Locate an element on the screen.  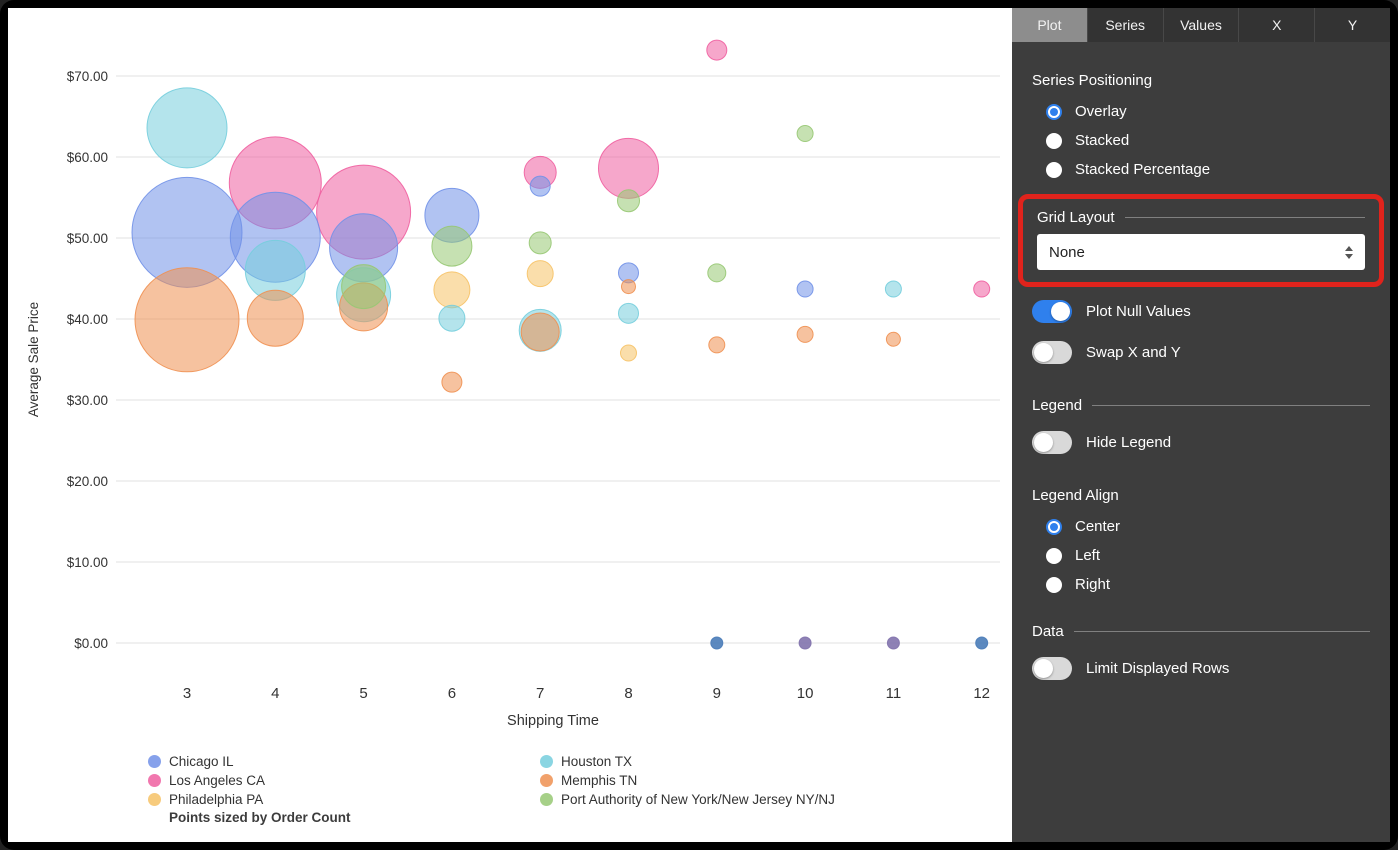
tab-plot: Plot is located at coordinates (1050, 25).